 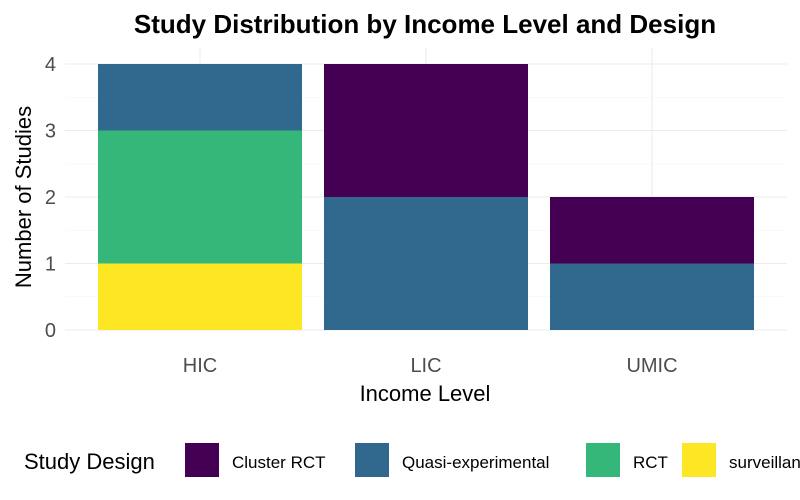 What do you see at coordinates (279, 462) in the screenshot?
I see `legend-label: Cluster RCT` at bounding box center [279, 462].